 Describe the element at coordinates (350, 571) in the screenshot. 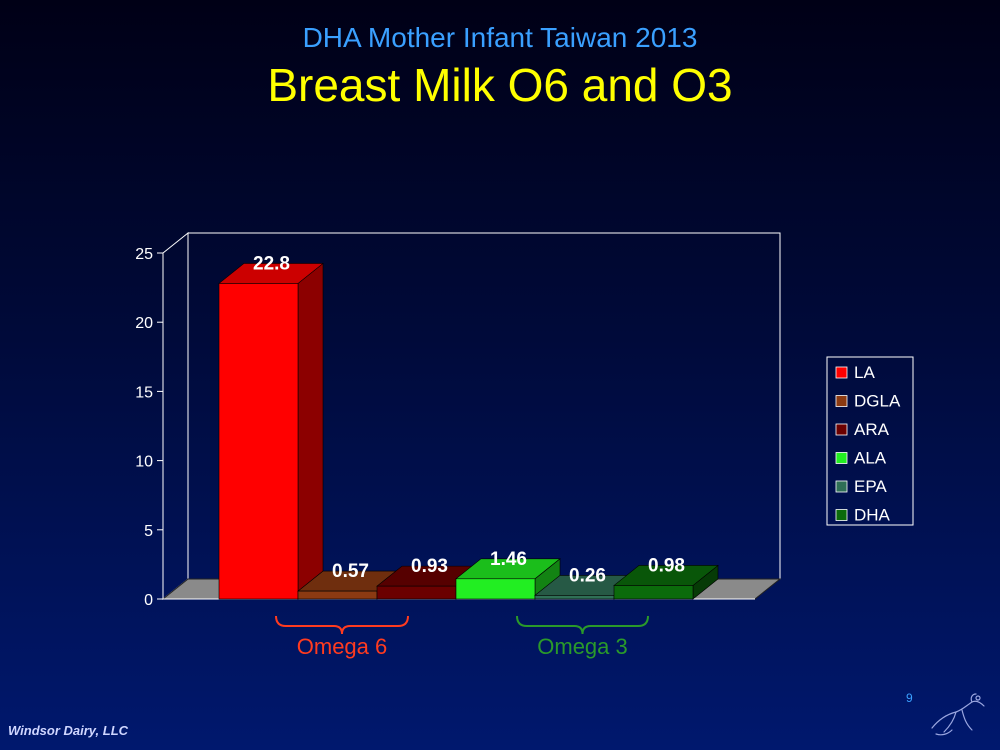

I see `data-label-dgla: 0.57` at that location.